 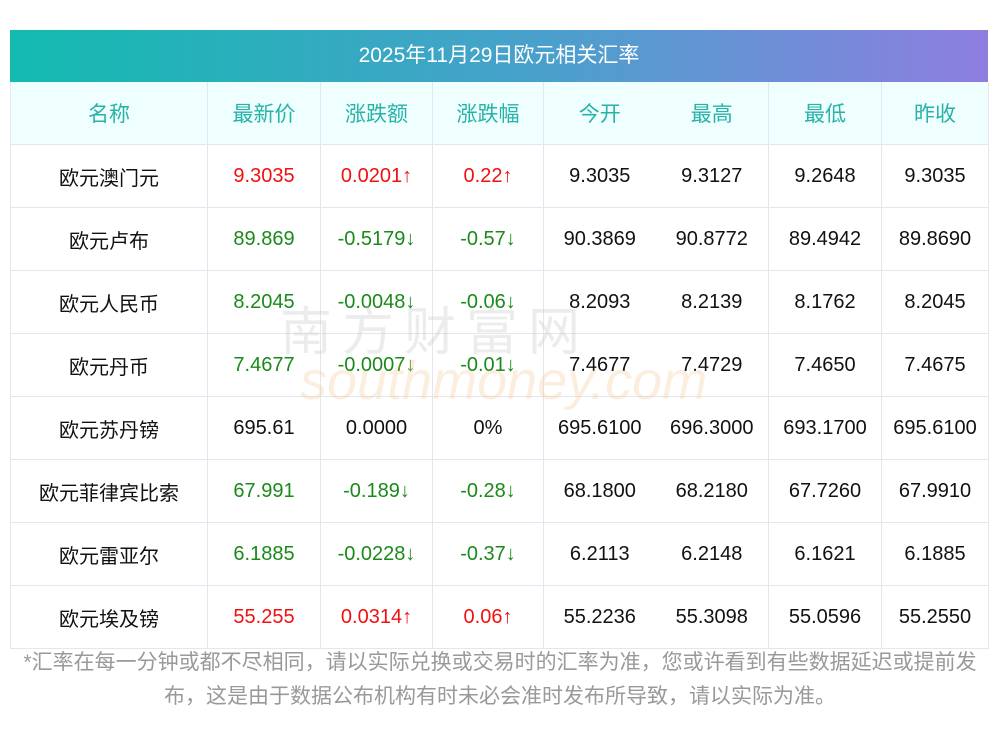 What do you see at coordinates (825, 617) in the screenshot?
I see `cell-low: 55.0596` at bounding box center [825, 617].